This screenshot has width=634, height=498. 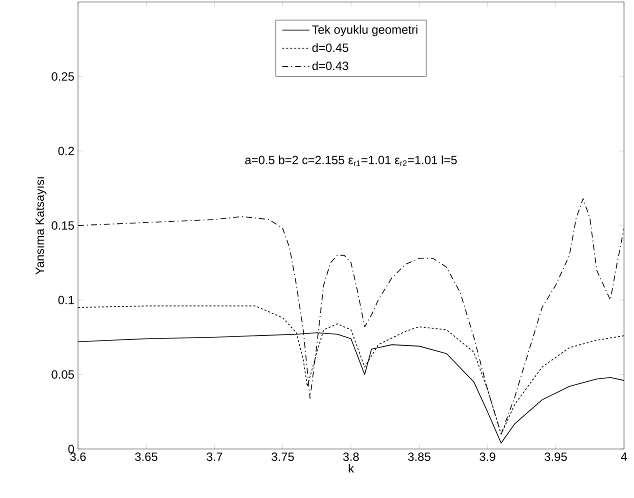 What do you see at coordinates (351, 456) in the screenshot?
I see `x-tick-label: 3.8` at bounding box center [351, 456].